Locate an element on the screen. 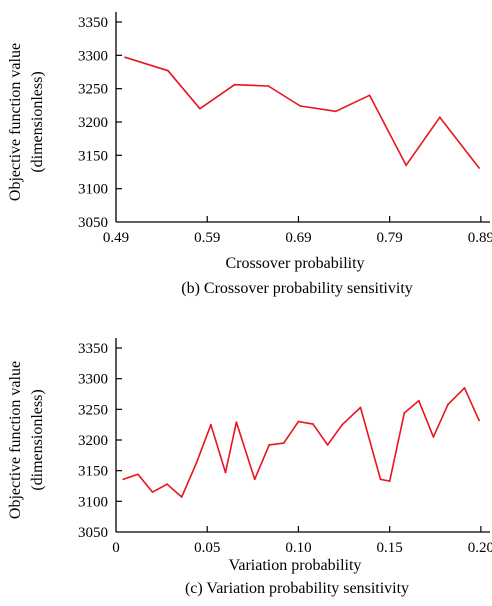 The width and height of the screenshot is (492, 606). x-tick-label: 0.10 is located at coordinates (298, 548).